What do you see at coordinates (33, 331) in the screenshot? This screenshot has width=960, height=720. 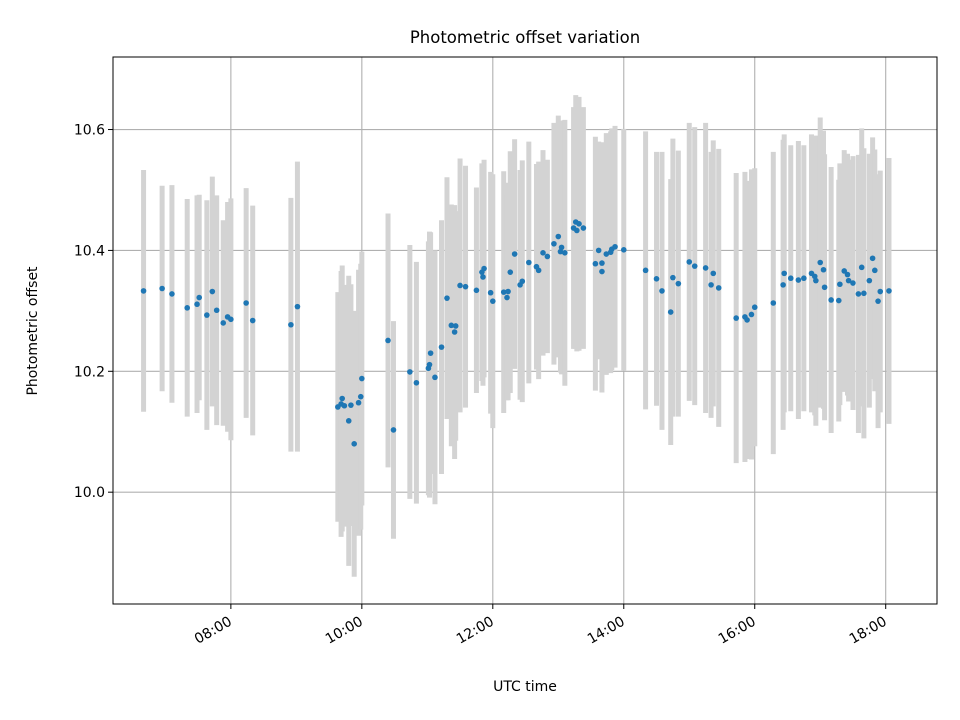 I see `y-axis-label: Photometric offset` at bounding box center [33, 331].